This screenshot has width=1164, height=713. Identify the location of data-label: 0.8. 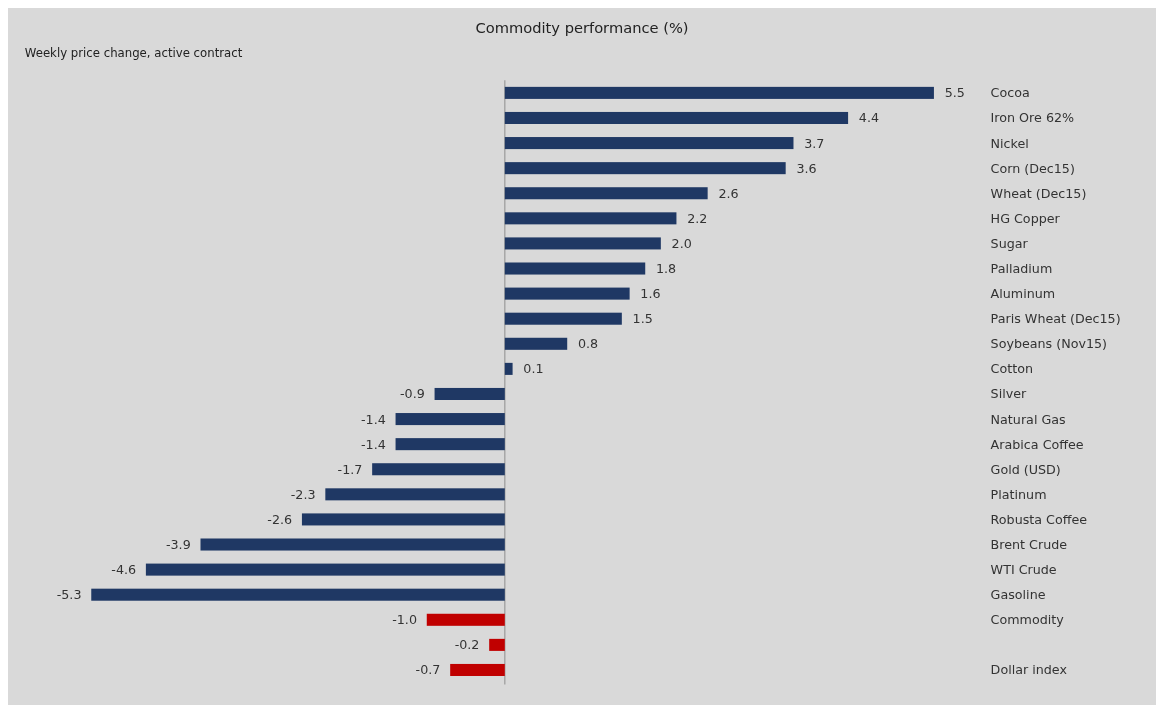
(588, 344).